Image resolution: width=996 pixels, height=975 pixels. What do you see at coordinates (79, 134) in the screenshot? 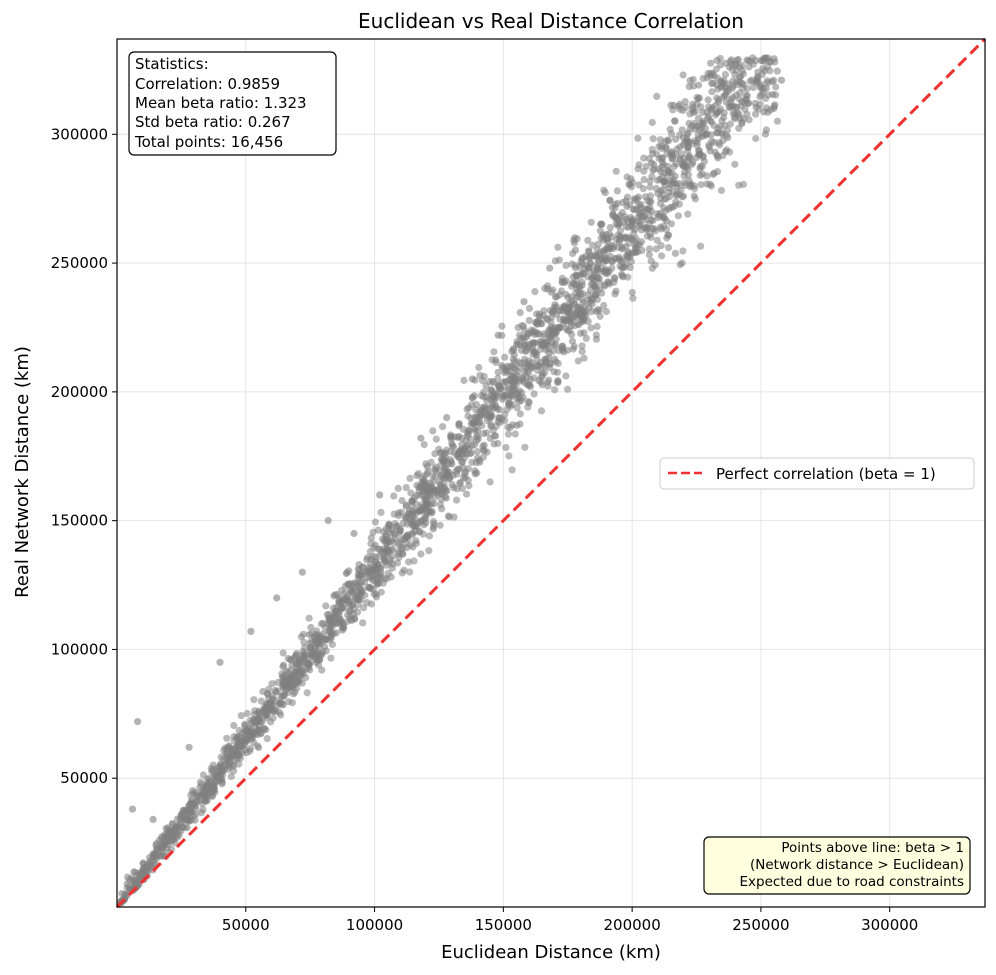
I see `y-tick-label: 300000` at bounding box center [79, 134].